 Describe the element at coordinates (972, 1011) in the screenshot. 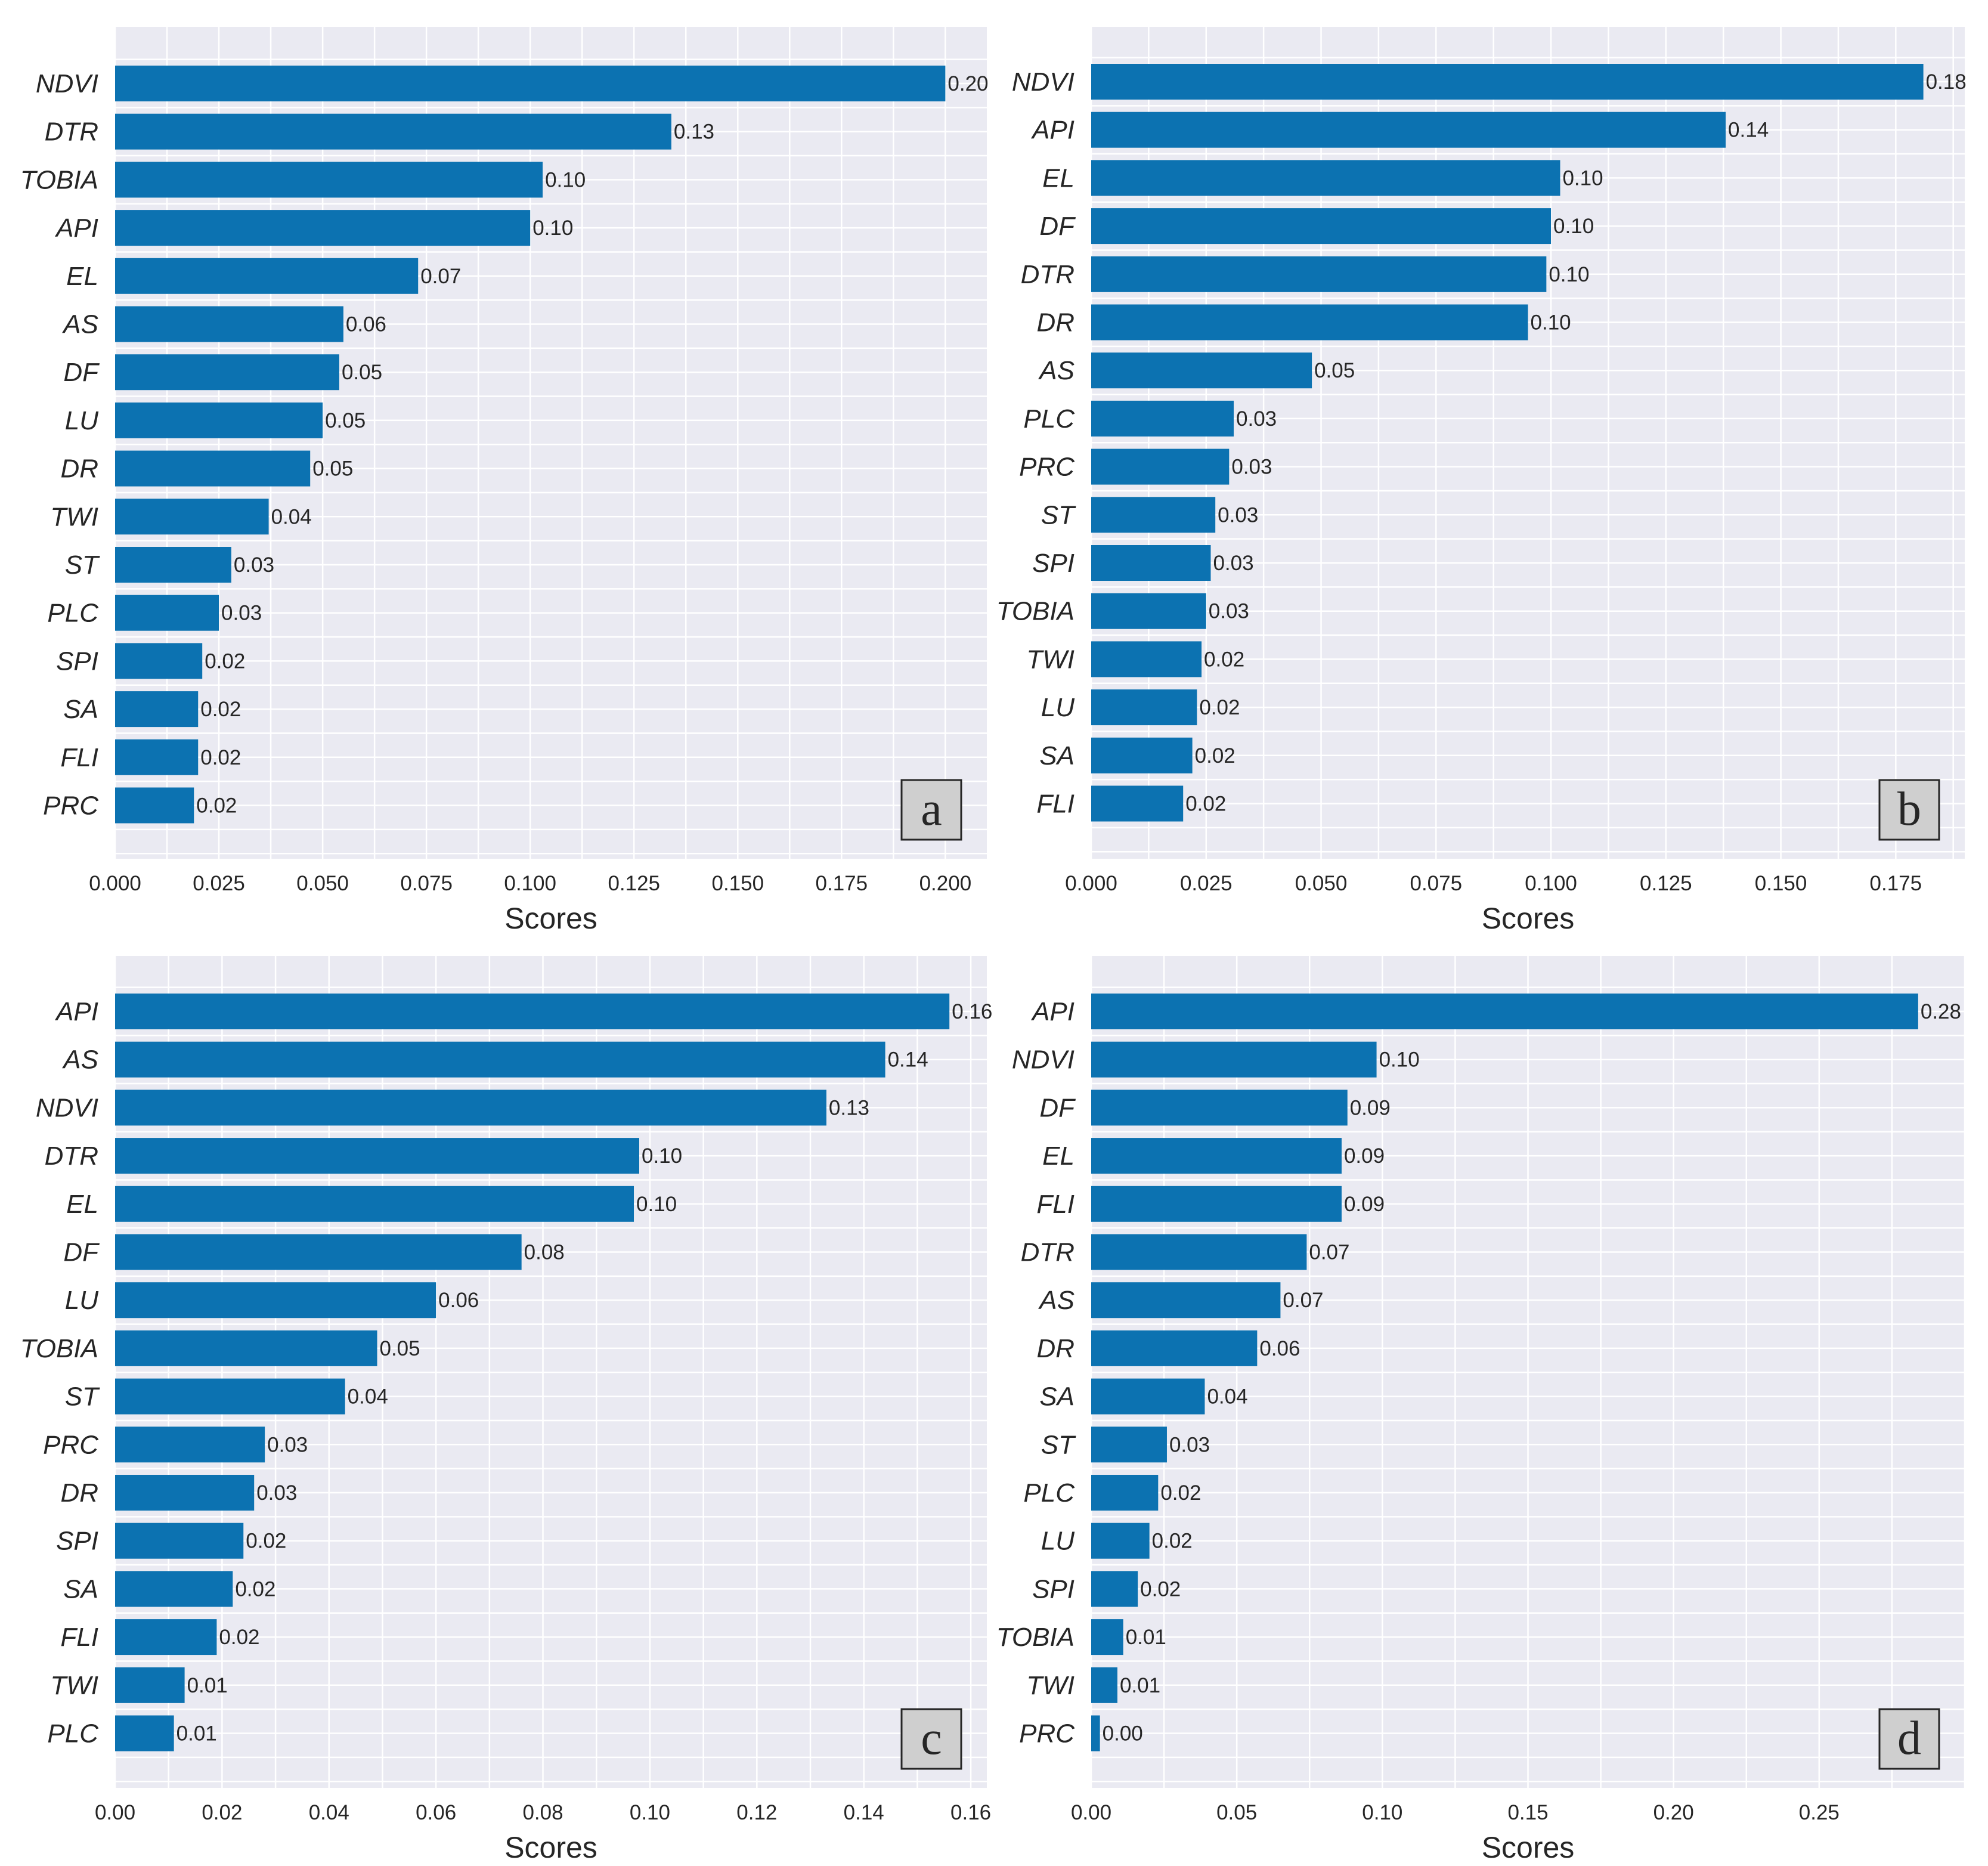

I see `value-label: 0.16` at that location.